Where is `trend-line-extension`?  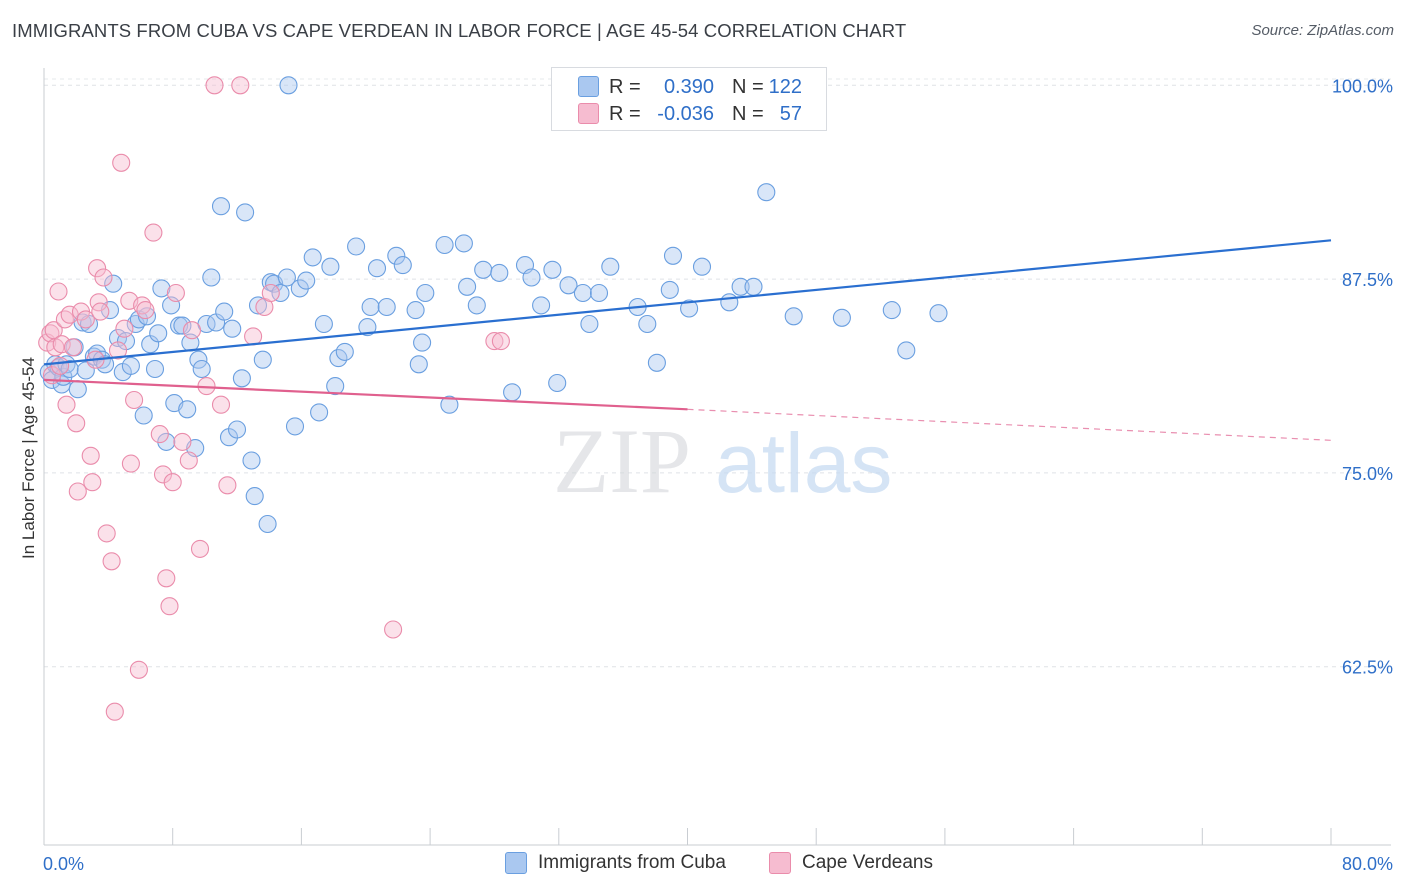
trend-line-extension is located at coordinates (1009, 424).